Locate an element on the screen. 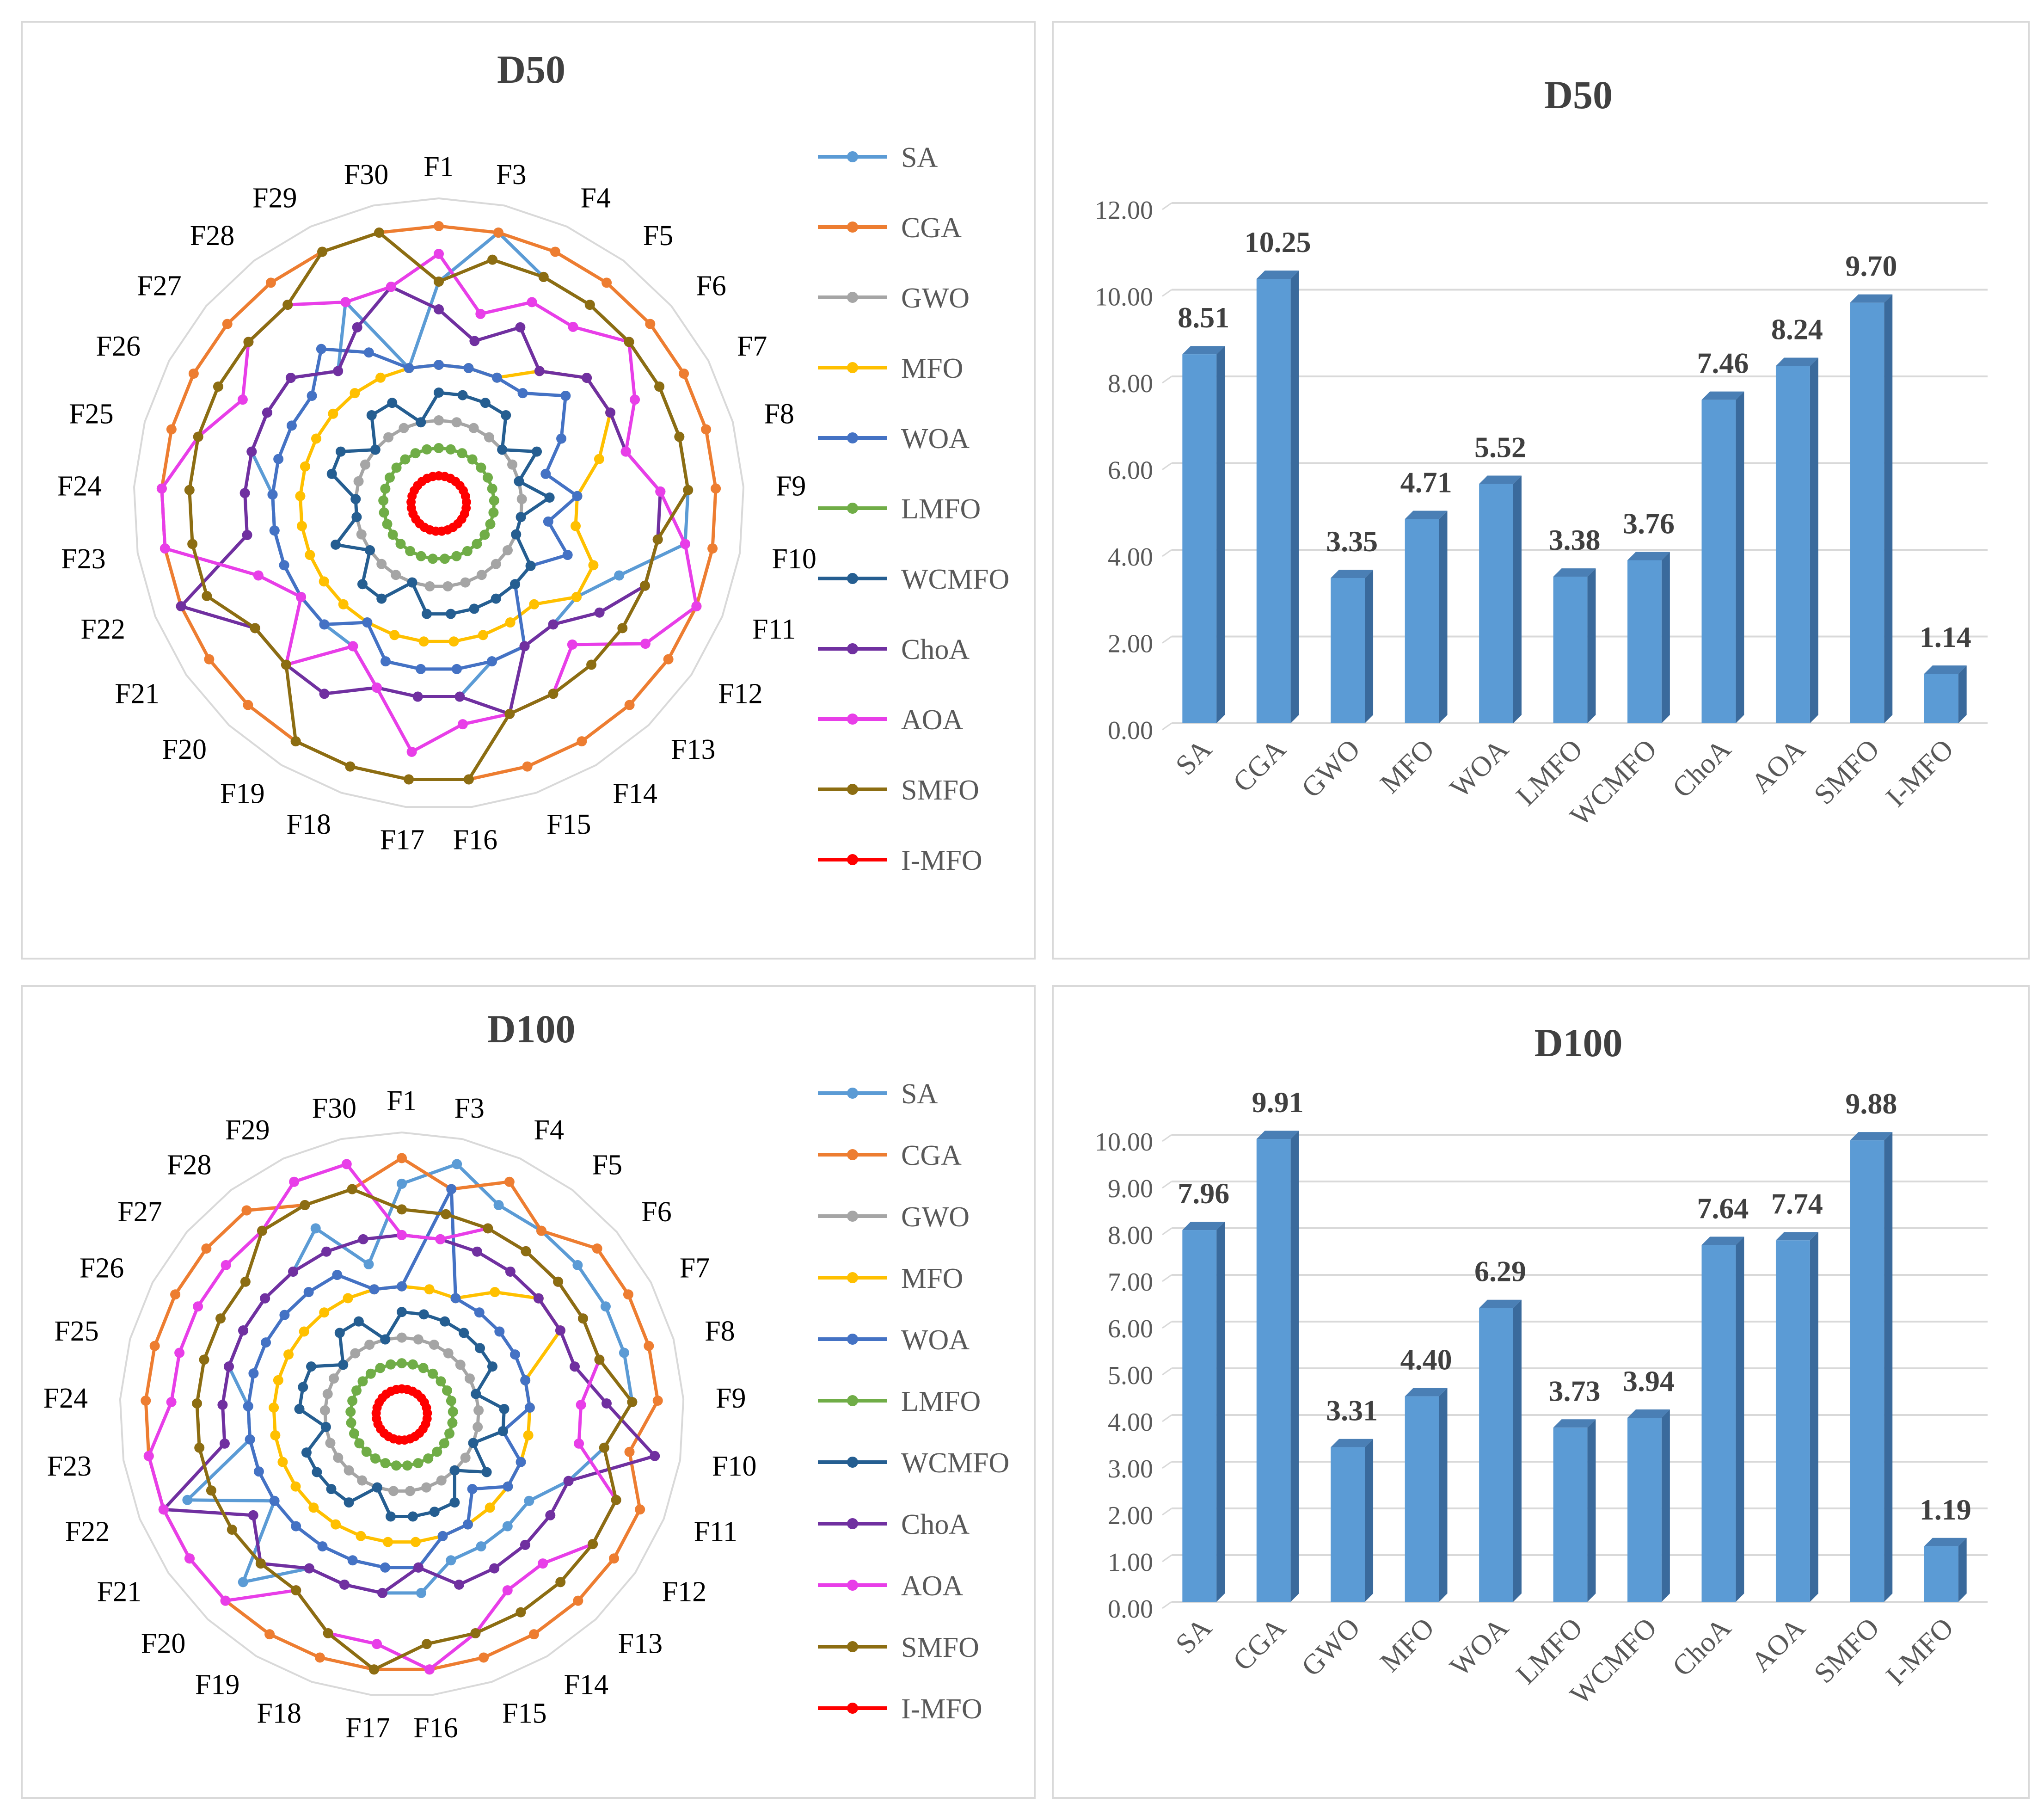 The width and height of the screenshot is (2044, 1815). data-point-cga-f5 is located at coordinates (607, 282).